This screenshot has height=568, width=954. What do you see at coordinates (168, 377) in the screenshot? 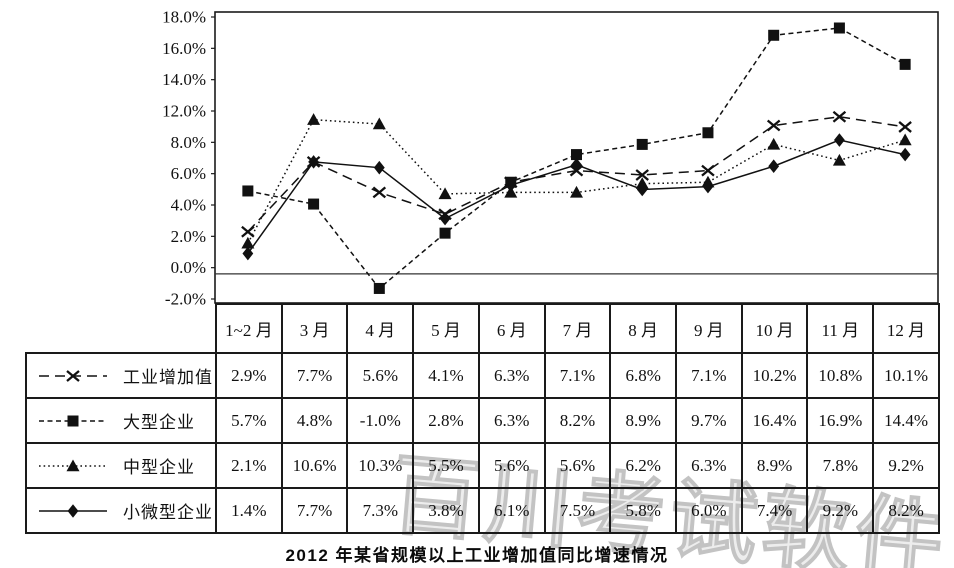
I see `legend-label: 工业增加值` at bounding box center [168, 377].